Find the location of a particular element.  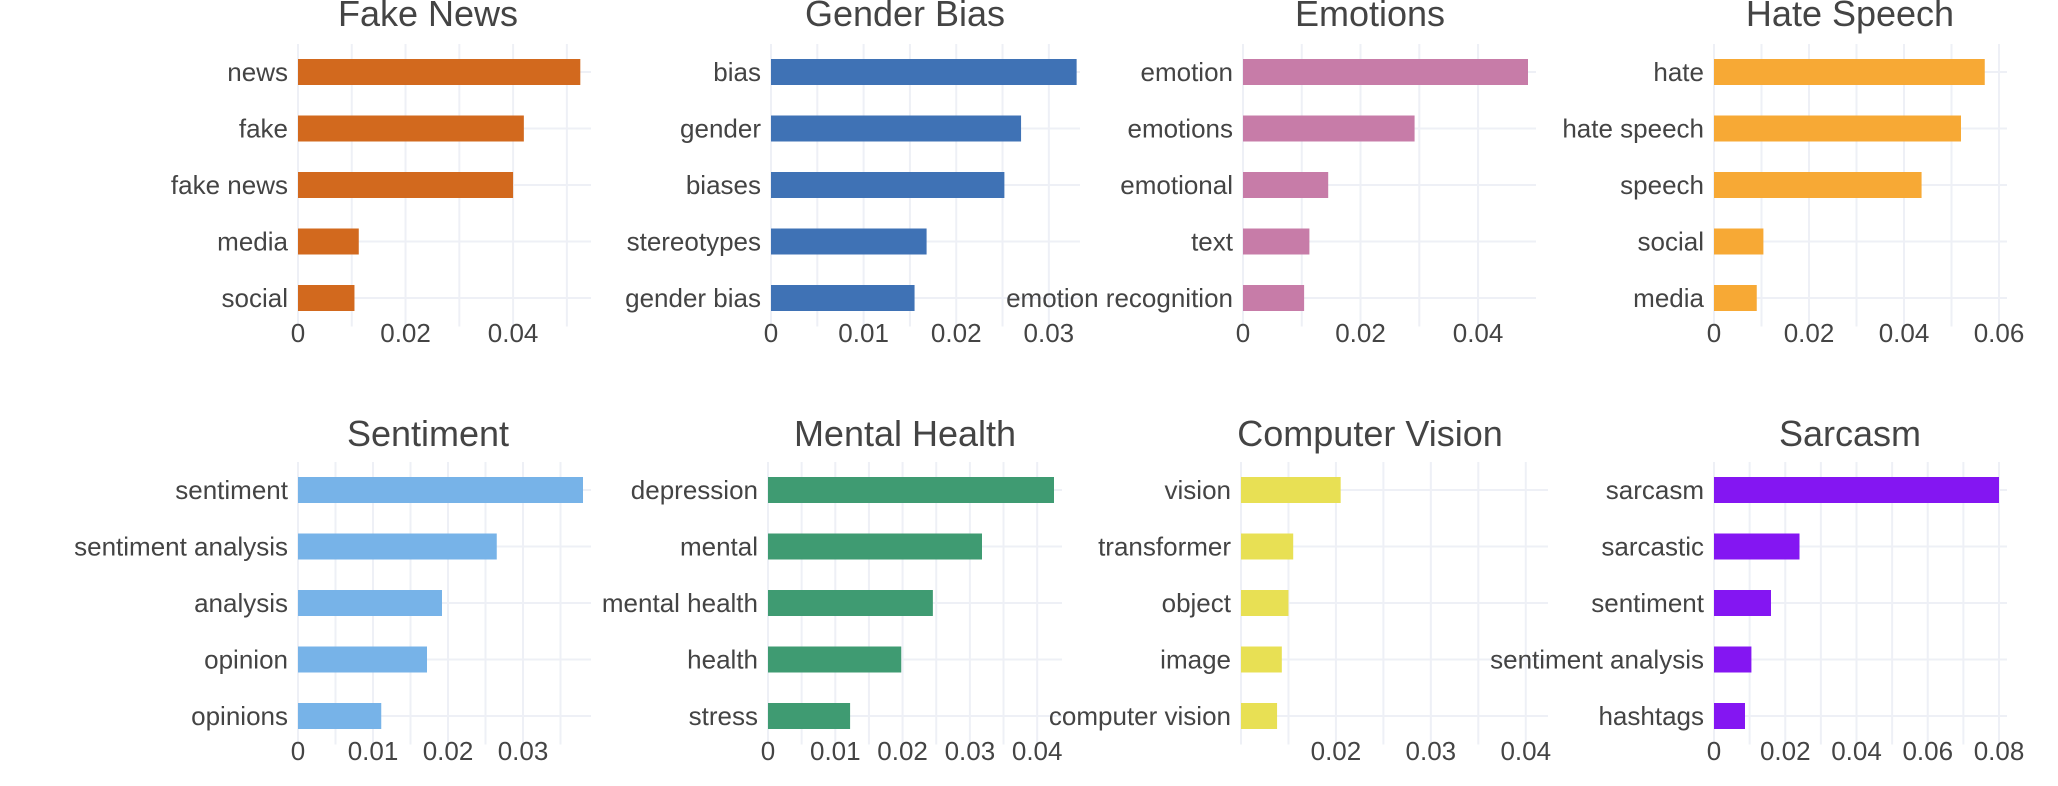

category-label: object is located at coordinates (1197, 603).